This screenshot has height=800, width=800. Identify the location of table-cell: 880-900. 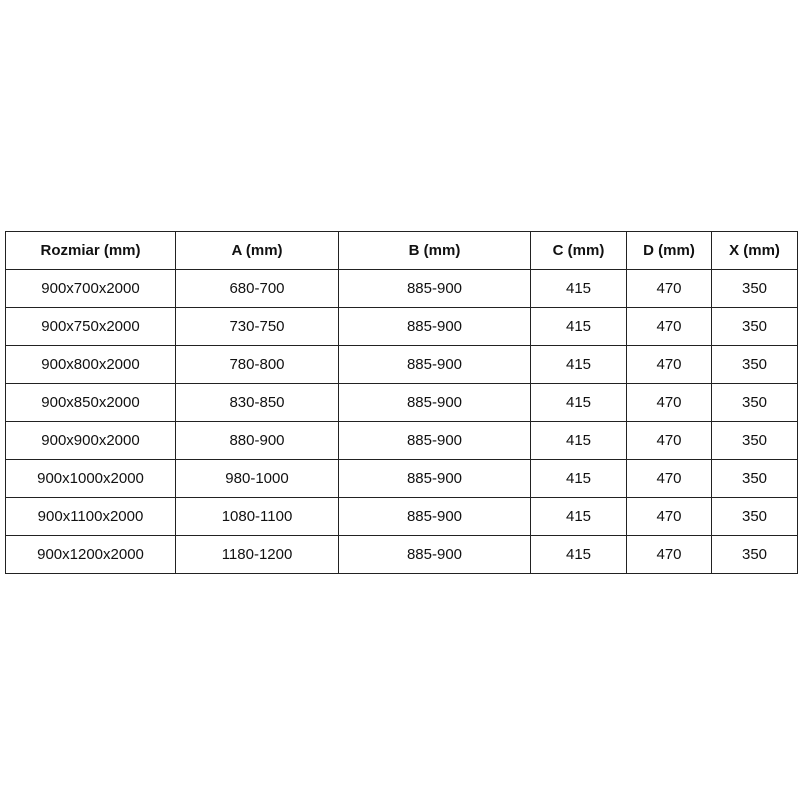
(257, 440).